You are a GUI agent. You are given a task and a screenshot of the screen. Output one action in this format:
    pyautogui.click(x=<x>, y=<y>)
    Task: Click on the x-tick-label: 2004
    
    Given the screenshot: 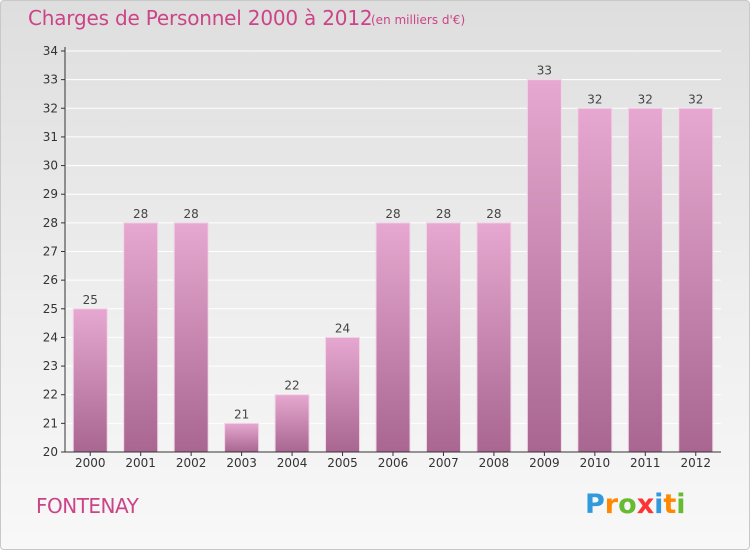 What is the action you would take?
    pyautogui.click(x=292, y=463)
    